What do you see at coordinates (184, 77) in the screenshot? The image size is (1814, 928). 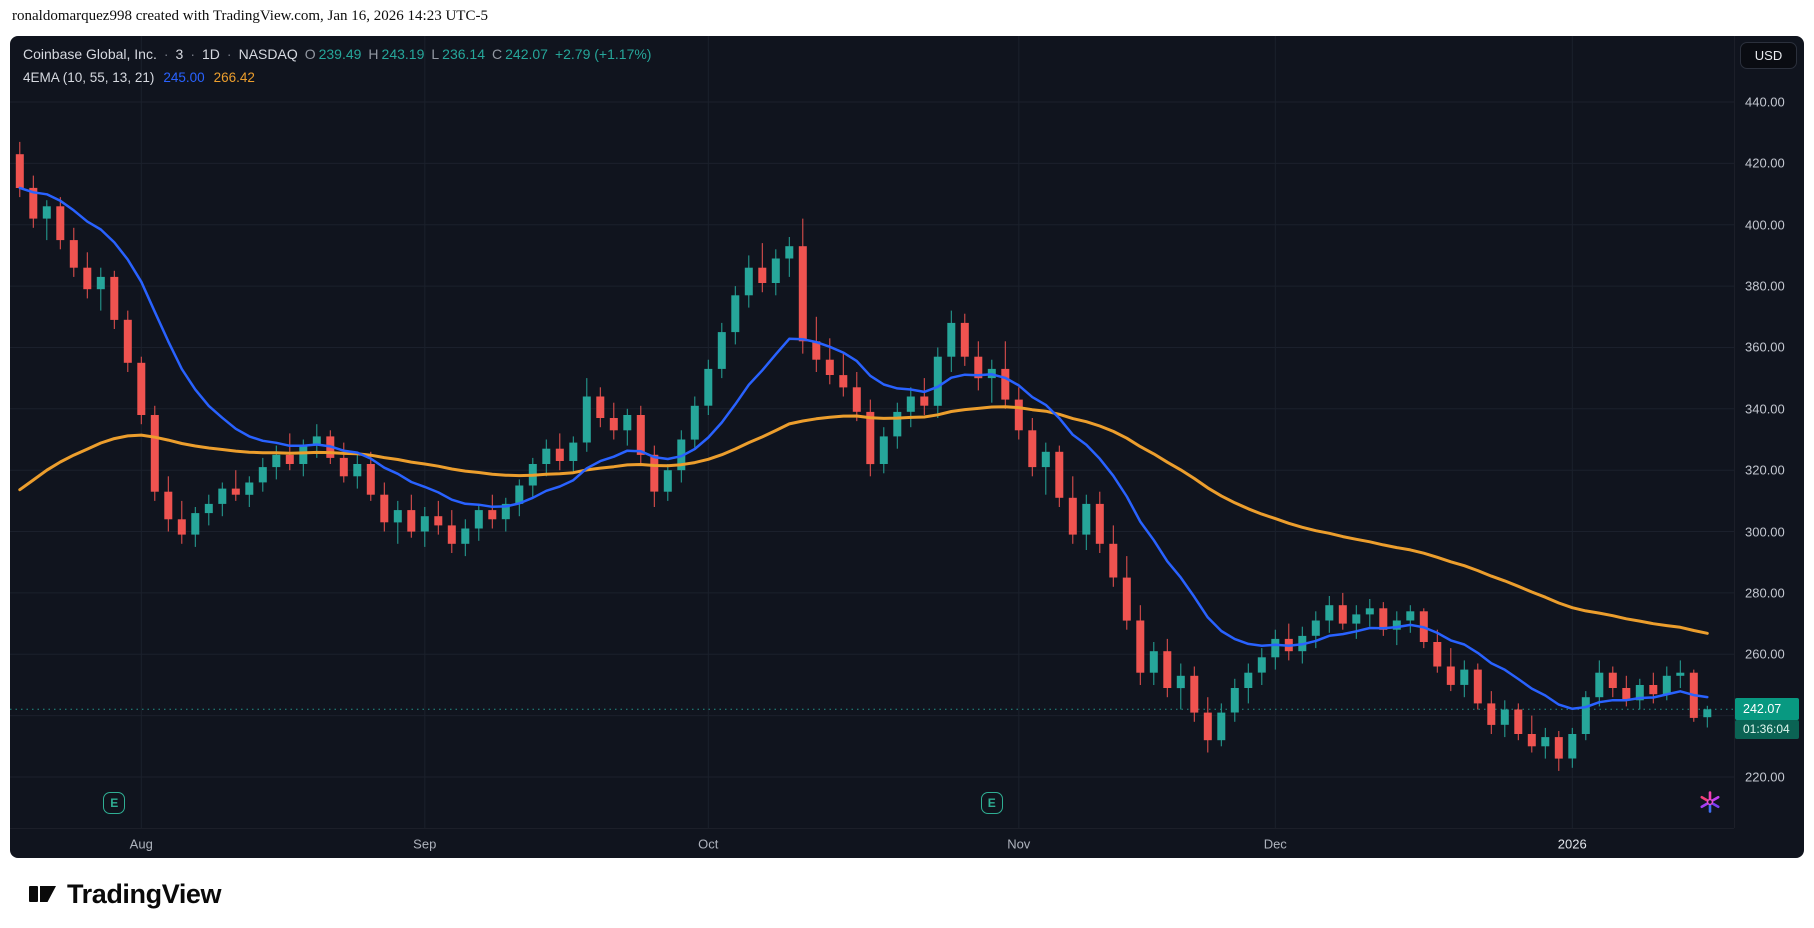 I see `indicator-value-fast: 245.00` at bounding box center [184, 77].